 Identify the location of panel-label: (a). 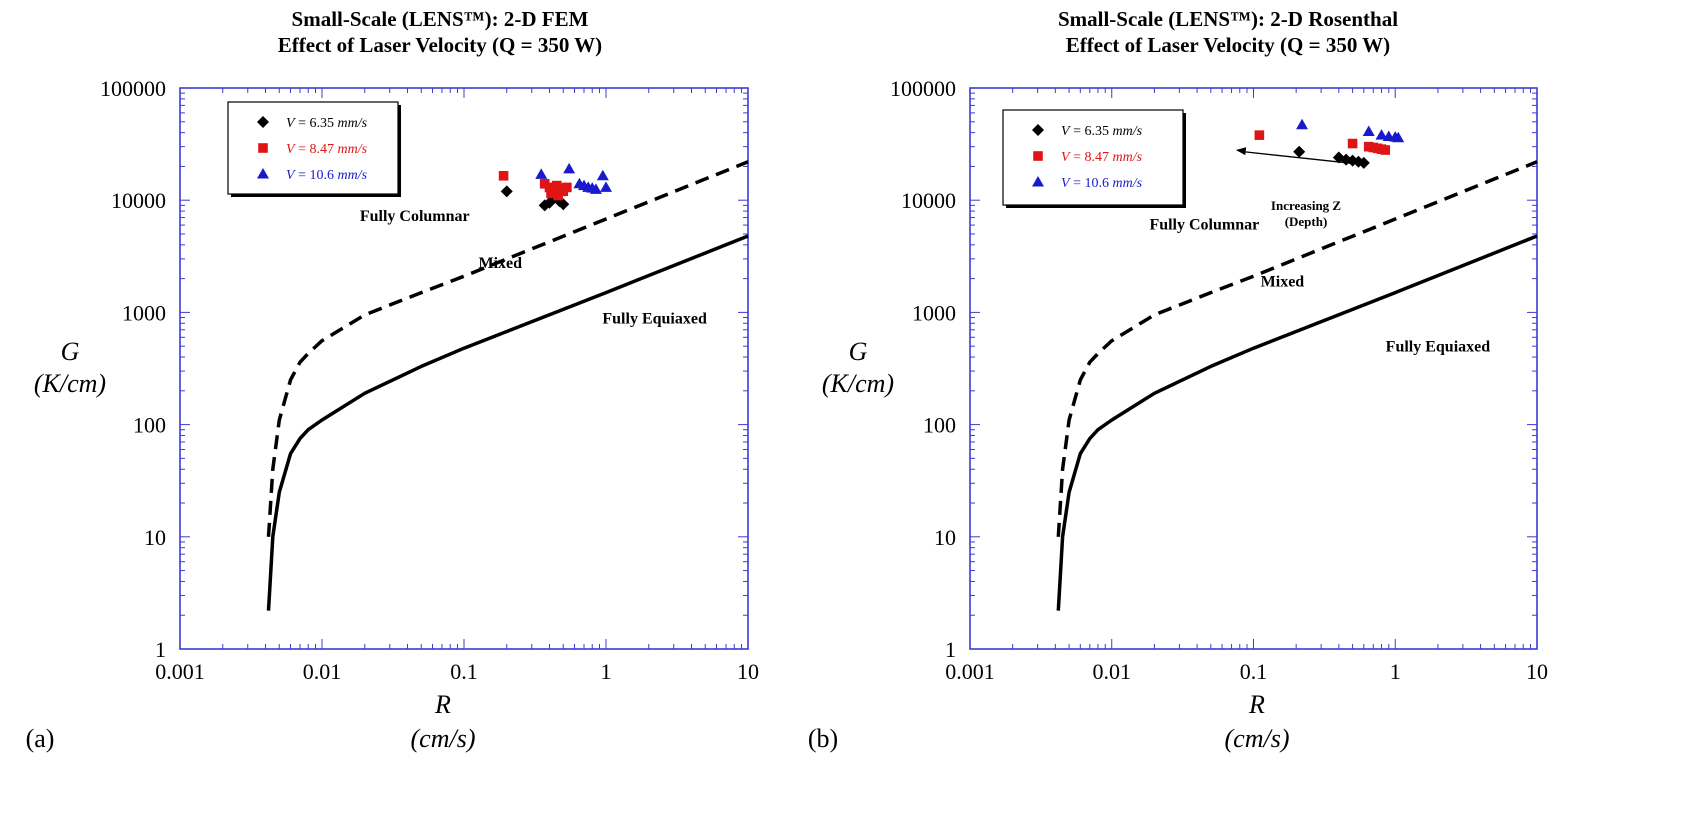
(40, 738).